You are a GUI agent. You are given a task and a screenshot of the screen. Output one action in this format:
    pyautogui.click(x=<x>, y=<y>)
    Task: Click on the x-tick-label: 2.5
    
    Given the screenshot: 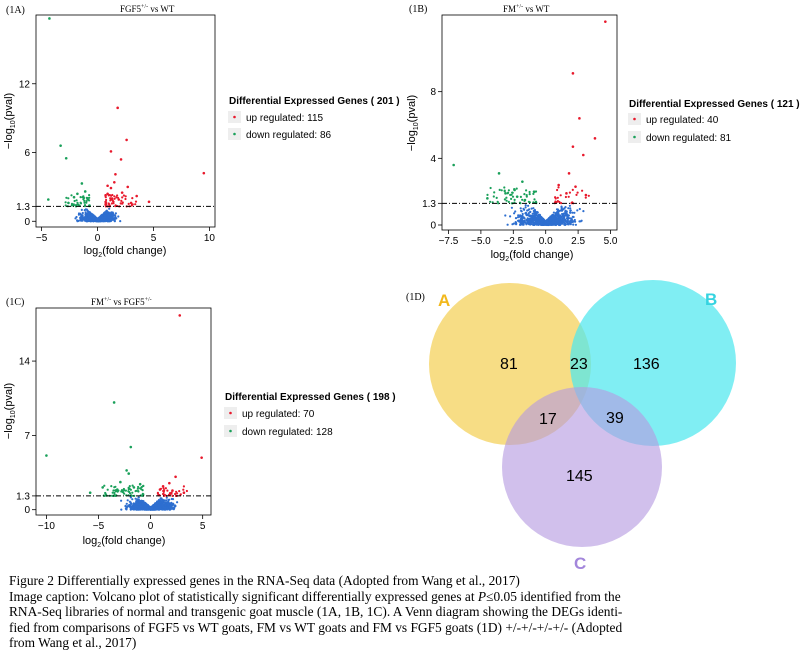 What is the action you would take?
    pyautogui.click(x=578, y=241)
    